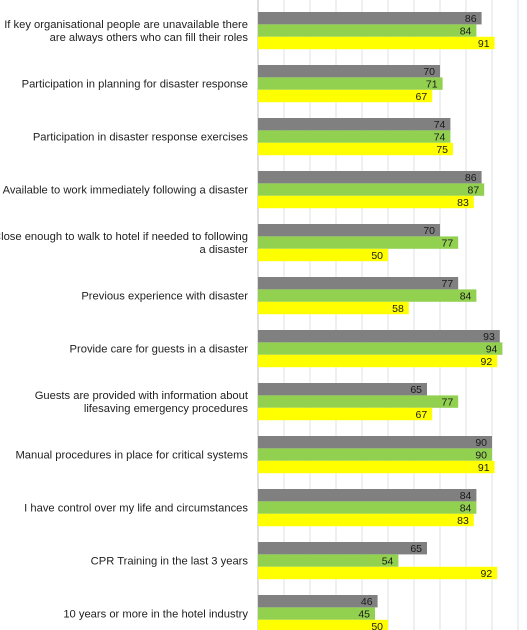 The width and height of the screenshot is (527, 630). Describe the element at coordinates (155, 615) in the screenshot. I see `category-label: 10 years or more in the hotel industry` at that location.